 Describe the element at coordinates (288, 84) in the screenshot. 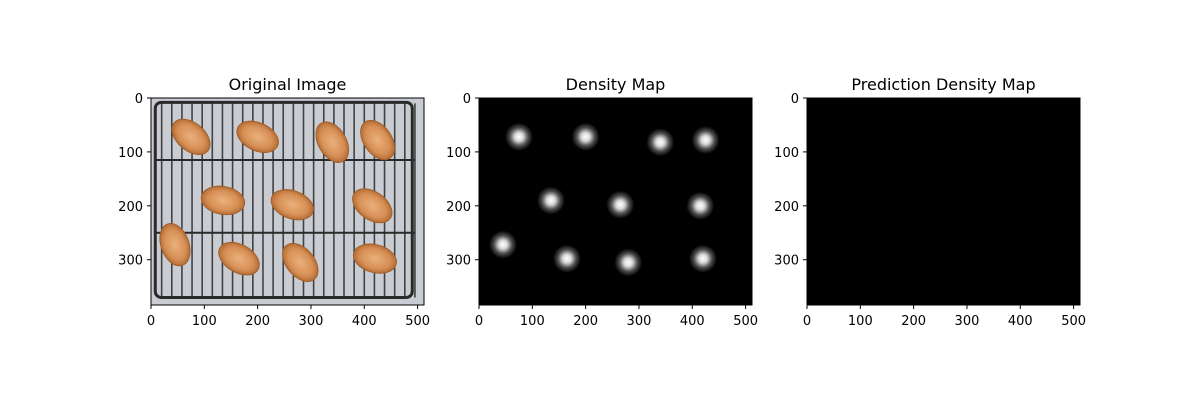

I see `chart-title: Original Image` at that location.